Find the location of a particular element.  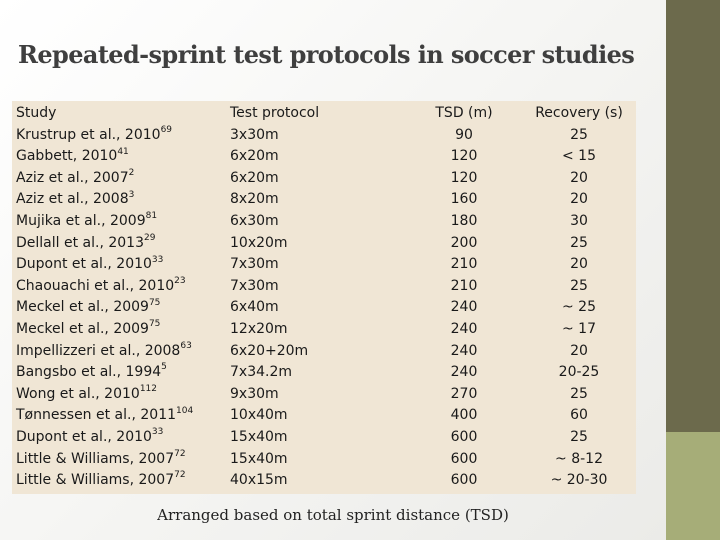

recovery-cell: < 15 is located at coordinates (579, 156).